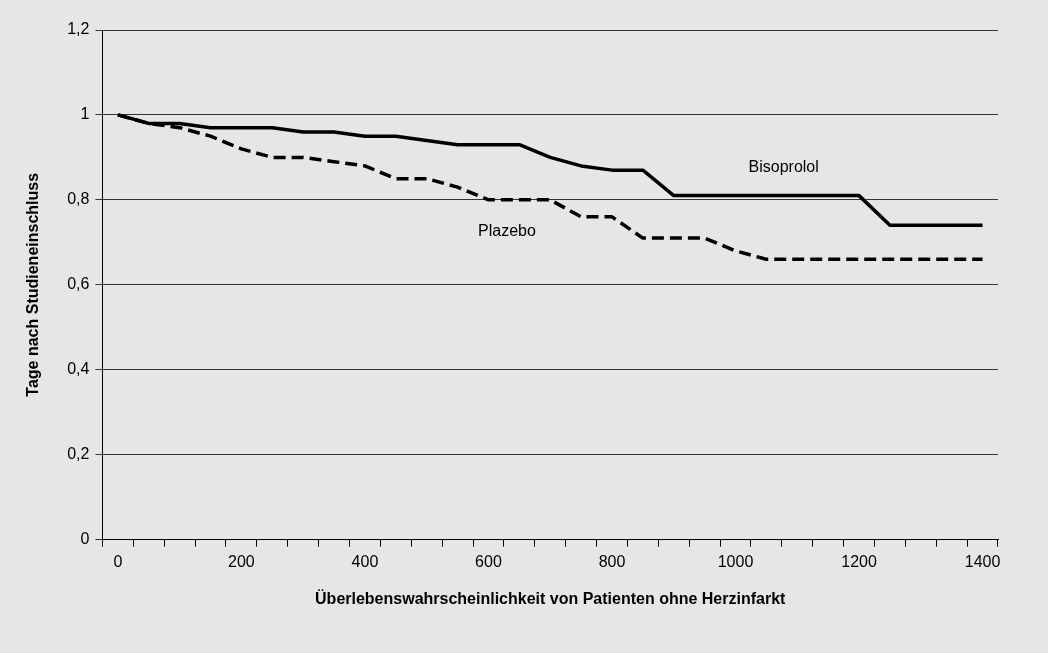 This screenshot has width=1048, height=653. What do you see at coordinates (507, 231) in the screenshot?
I see `series-label: Plazebo` at bounding box center [507, 231].